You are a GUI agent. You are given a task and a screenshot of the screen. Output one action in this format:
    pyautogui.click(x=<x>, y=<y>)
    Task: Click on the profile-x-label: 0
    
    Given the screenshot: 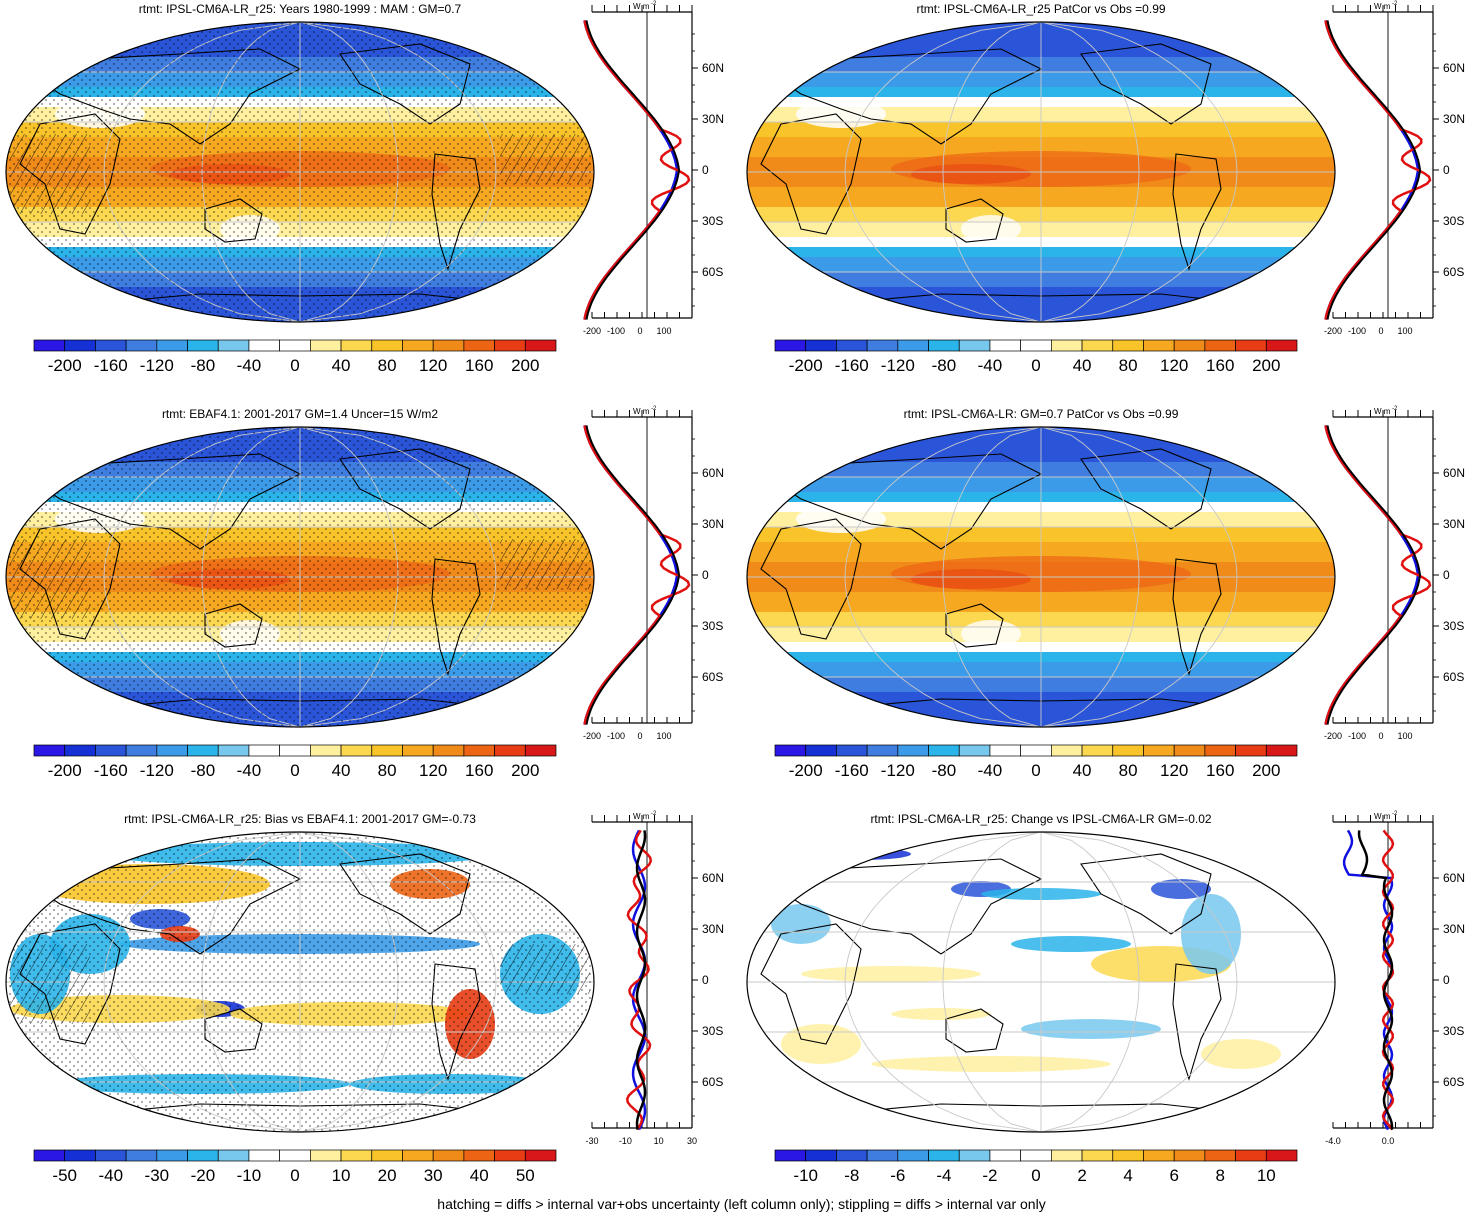 What is the action you would take?
    pyautogui.click(x=1380, y=331)
    